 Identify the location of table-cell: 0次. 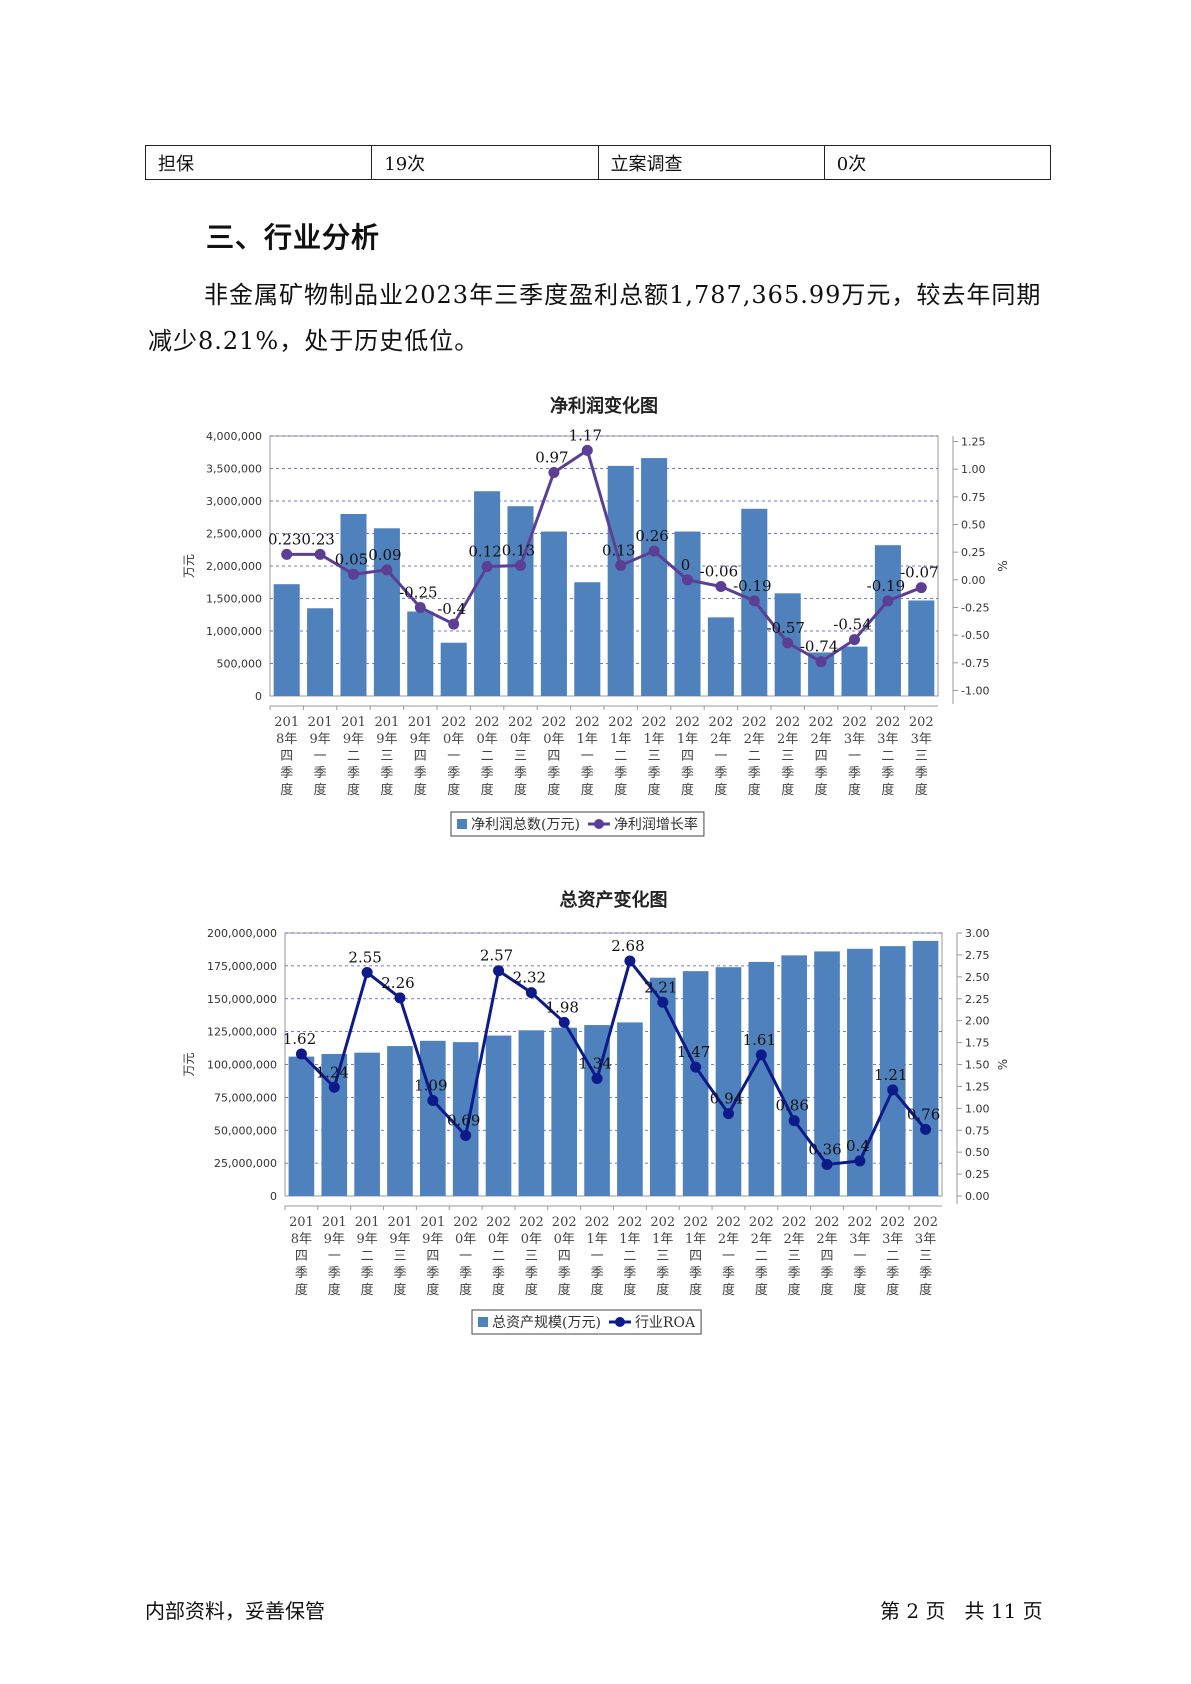
(937, 162).